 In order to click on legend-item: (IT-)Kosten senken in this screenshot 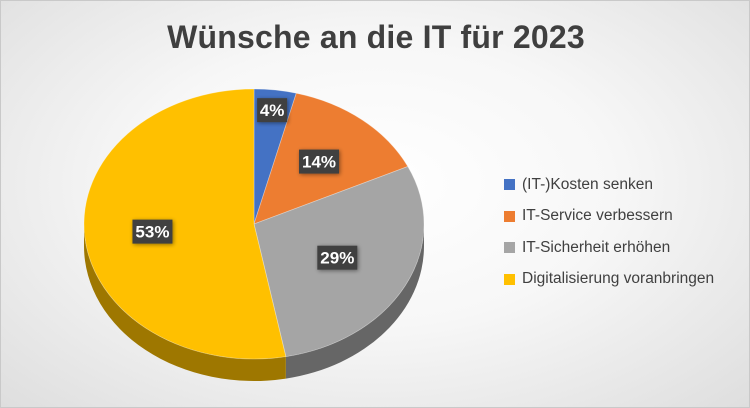, I will do `click(609, 184)`.